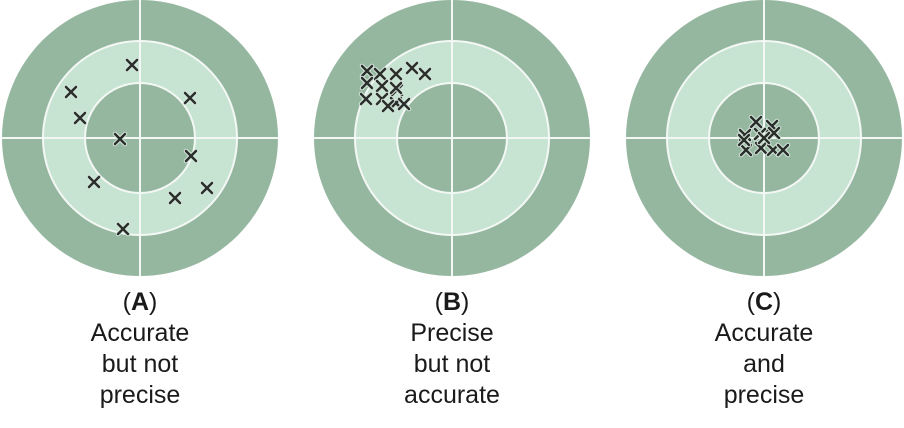 The image size is (904, 428). Describe the element at coordinates (140, 333) in the screenshot. I see `caption-a-line-1: Accurate` at that location.